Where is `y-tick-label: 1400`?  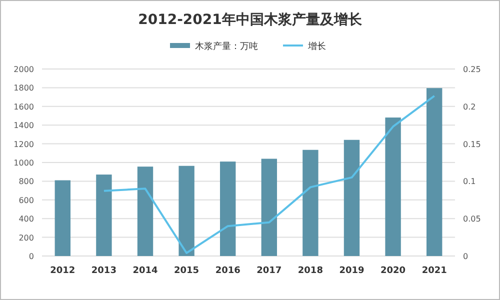
y-tick-label: 1400 is located at coordinates (24, 125).